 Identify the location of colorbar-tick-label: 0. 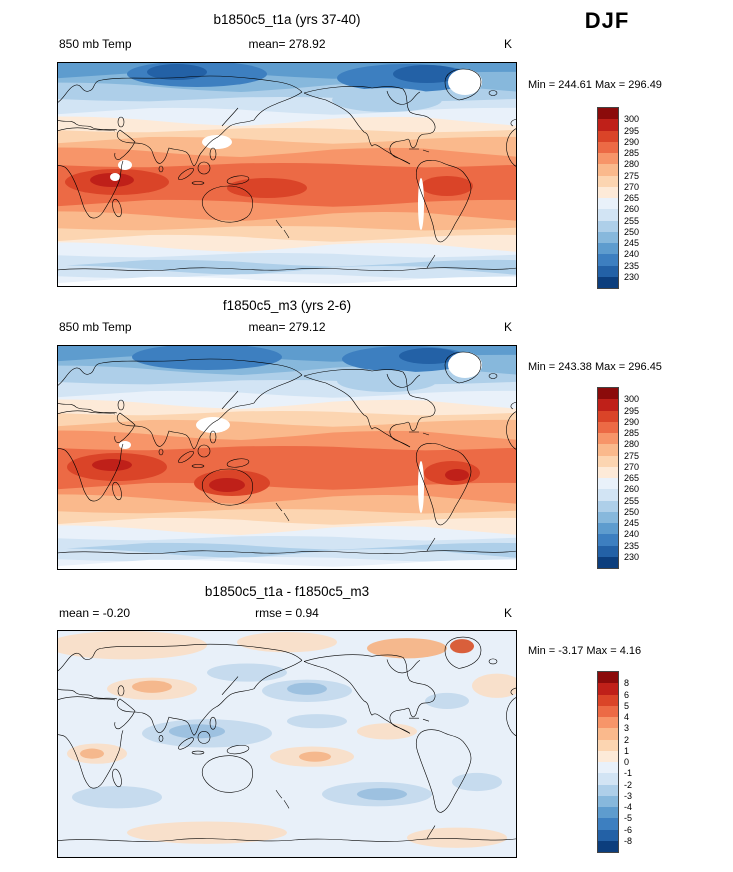
(627, 762).